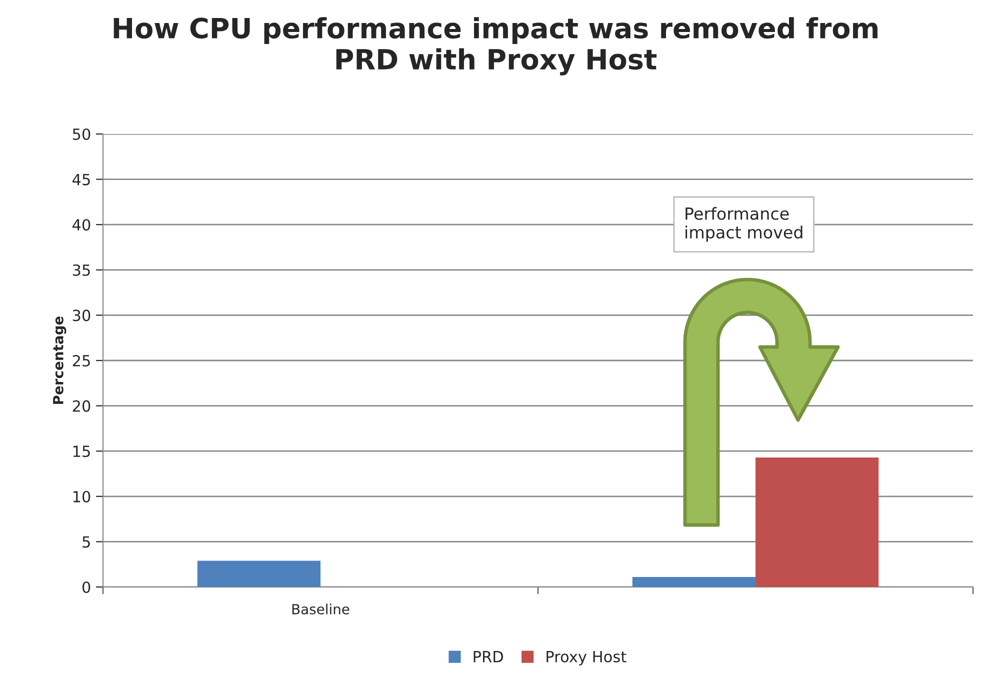 Image resolution: width=991 pixels, height=685 pixels. What do you see at coordinates (81, 496) in the screenshot?
I see `y-tick-label: 10` at bounding box center [81, 496].